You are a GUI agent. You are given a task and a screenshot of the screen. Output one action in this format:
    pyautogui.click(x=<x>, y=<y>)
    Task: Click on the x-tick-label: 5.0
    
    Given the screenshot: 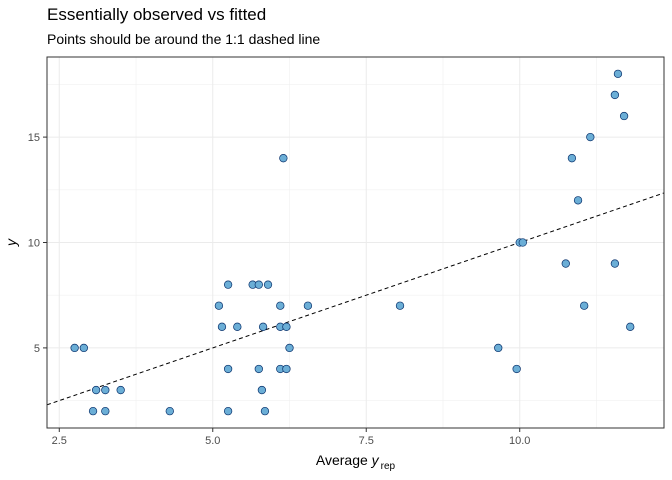 What is the action you would take?
    pyautogui.click(x=212, y=441)
    